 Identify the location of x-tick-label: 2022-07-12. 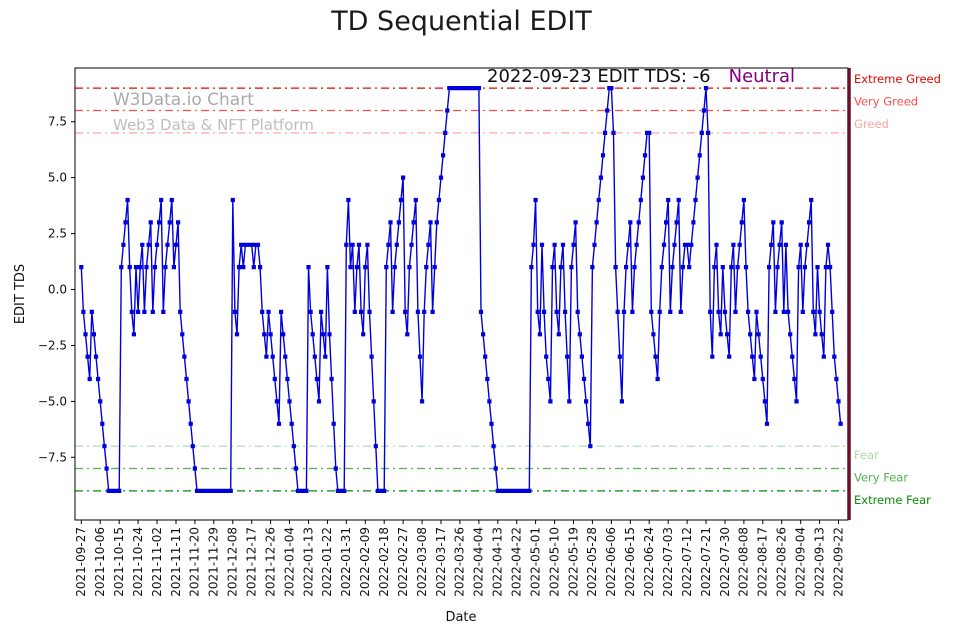
(687, 562).